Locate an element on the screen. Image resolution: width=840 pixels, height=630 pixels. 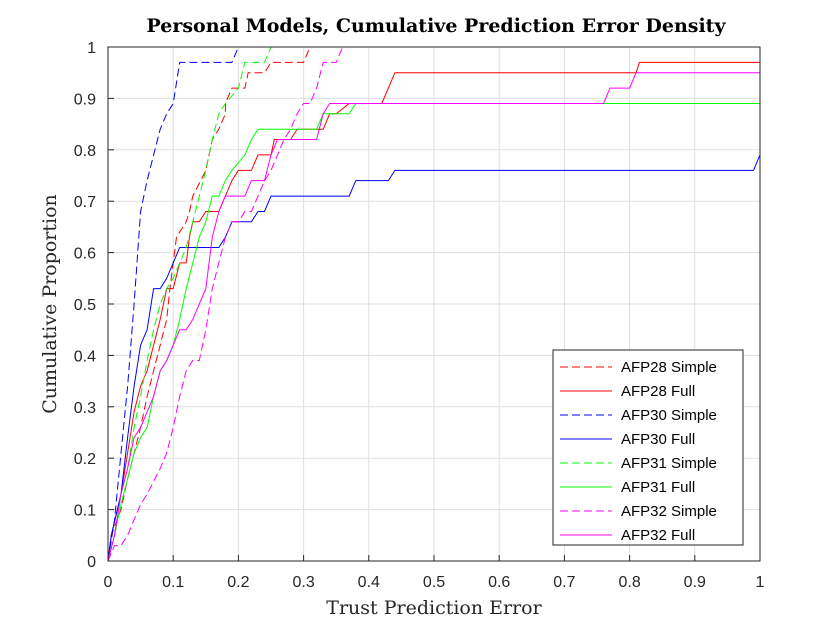
y-tick-label: 0.9 is located at coordinates (85, 99).